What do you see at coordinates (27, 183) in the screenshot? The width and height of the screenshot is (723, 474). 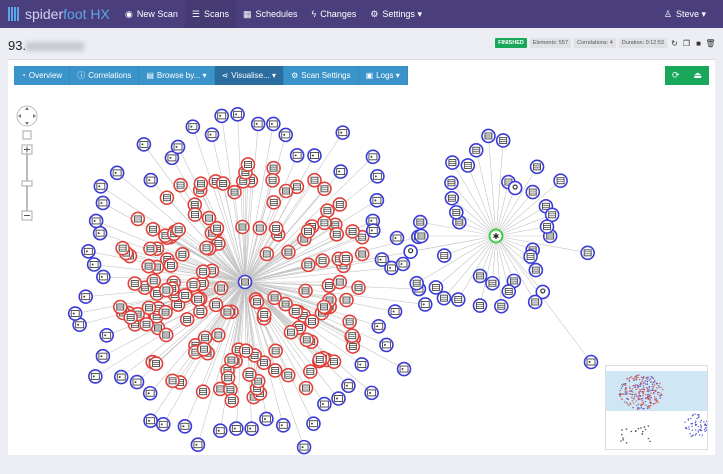 I see `zoom-slider-handle` at bounding box center [27, 183].